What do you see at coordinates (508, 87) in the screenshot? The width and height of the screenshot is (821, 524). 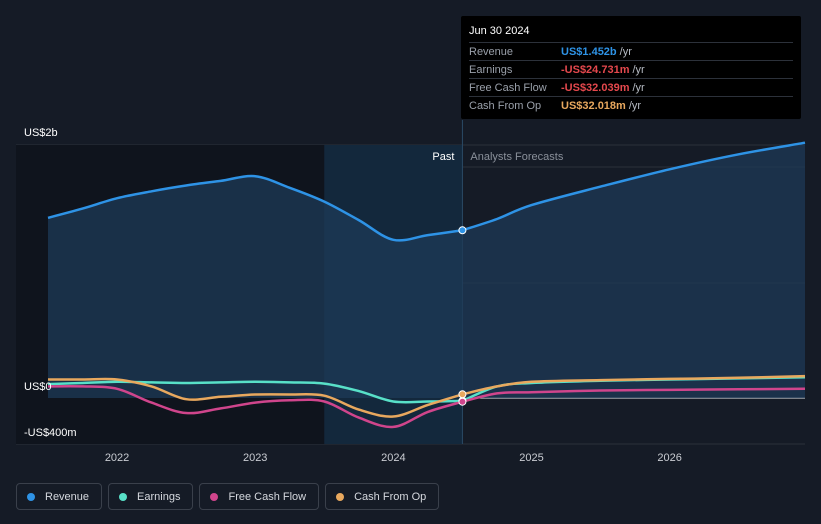 I see `tooltip-label: Free Cash Flow` at bounding box center [508, 87].